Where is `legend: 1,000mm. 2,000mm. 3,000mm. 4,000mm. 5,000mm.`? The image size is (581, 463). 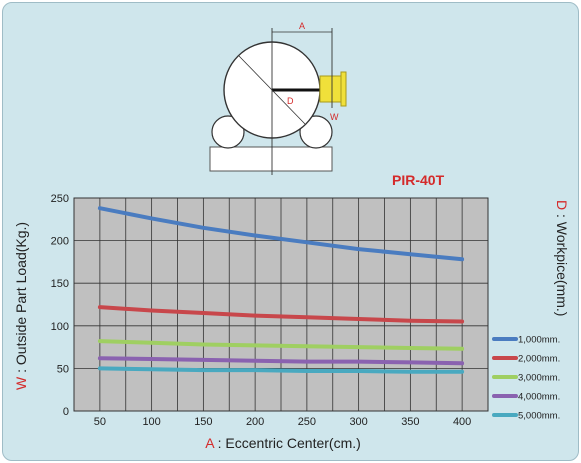
legend: 1,000mm. 2,000mm. 3,000mm. 4,000mm. 5,000mm. is located at coordinates (526, 378).